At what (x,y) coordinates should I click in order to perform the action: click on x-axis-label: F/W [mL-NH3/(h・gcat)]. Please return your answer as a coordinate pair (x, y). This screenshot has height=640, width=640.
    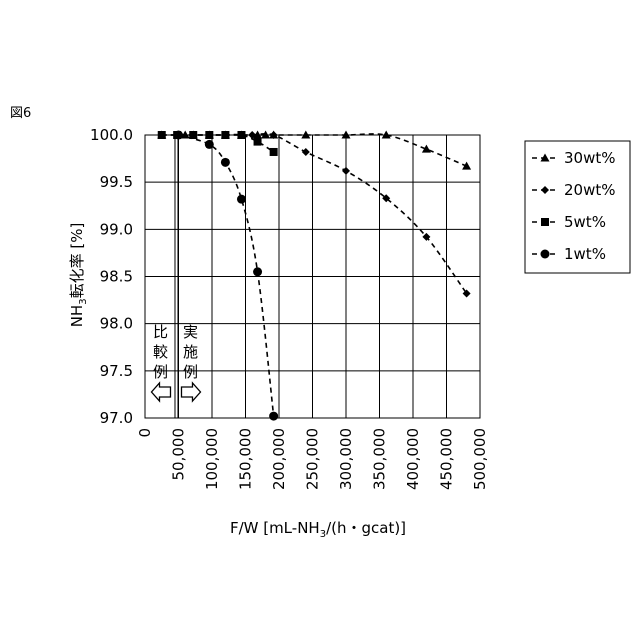
    Looking at the image, I should click on (318, 529).